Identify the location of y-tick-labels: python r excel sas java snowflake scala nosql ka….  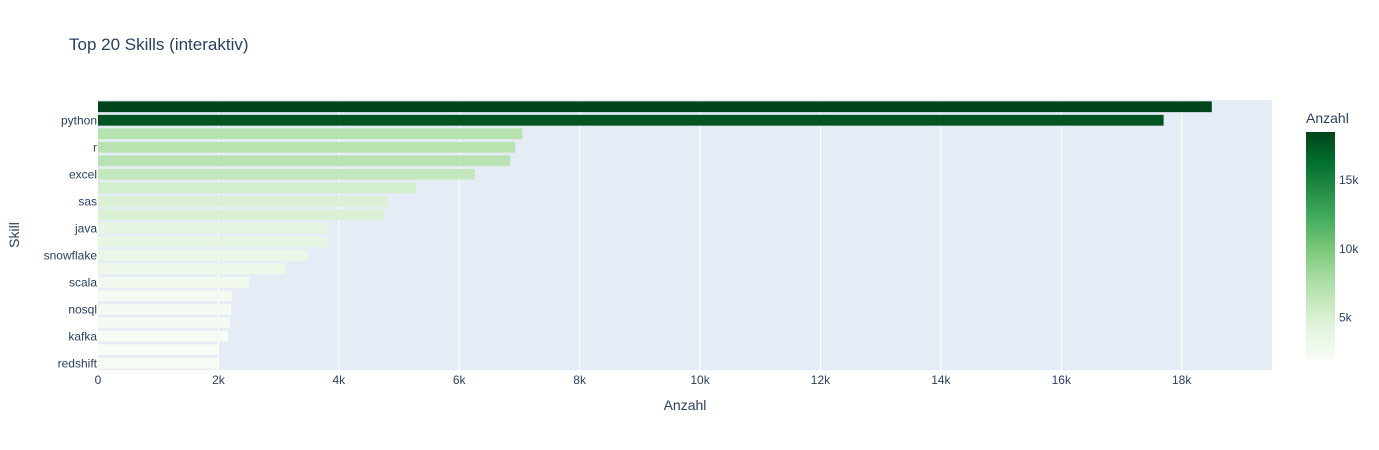
(71, 241).